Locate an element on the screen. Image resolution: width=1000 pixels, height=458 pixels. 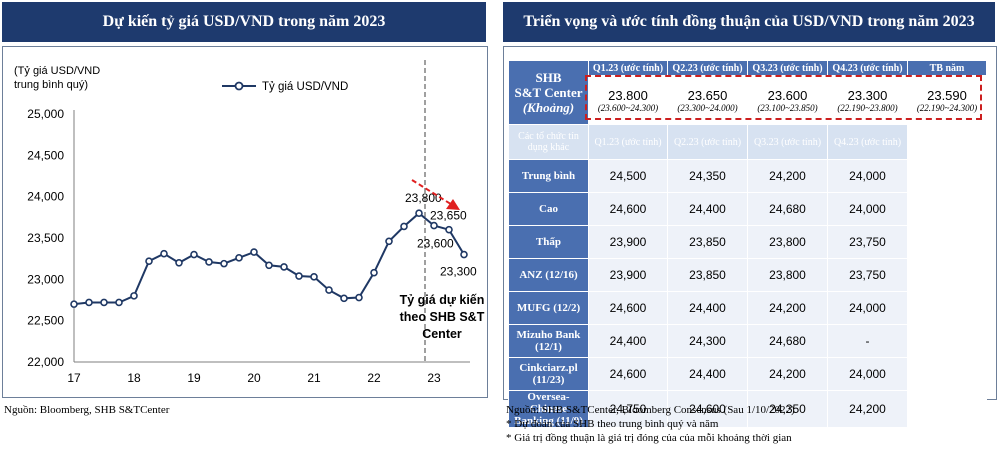
y-axis-label: trung bình quý) is located at coordinates (51, 85).